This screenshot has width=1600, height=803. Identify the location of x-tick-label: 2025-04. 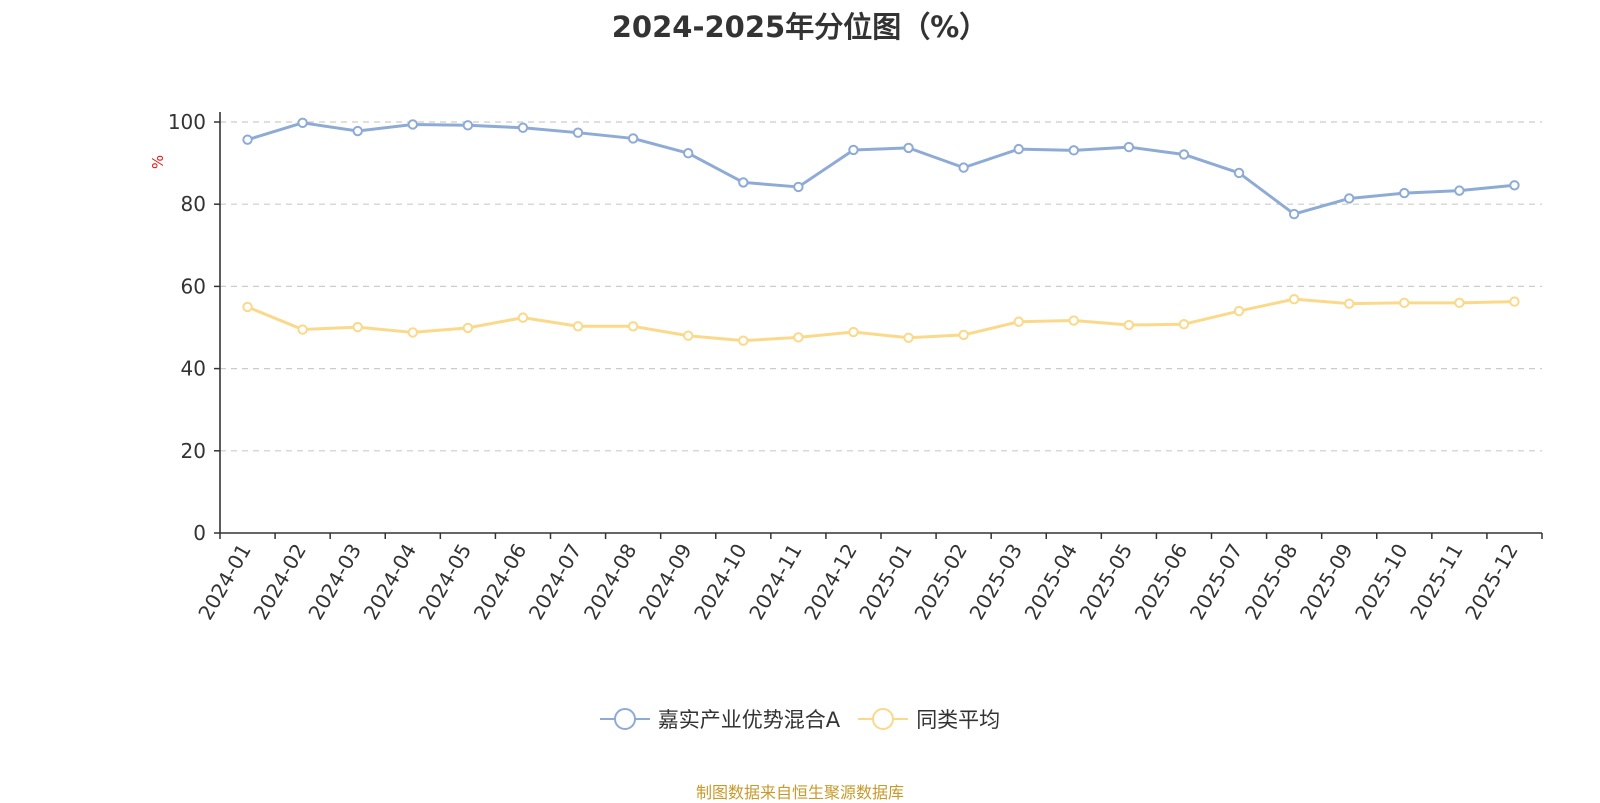
(1051, 582).